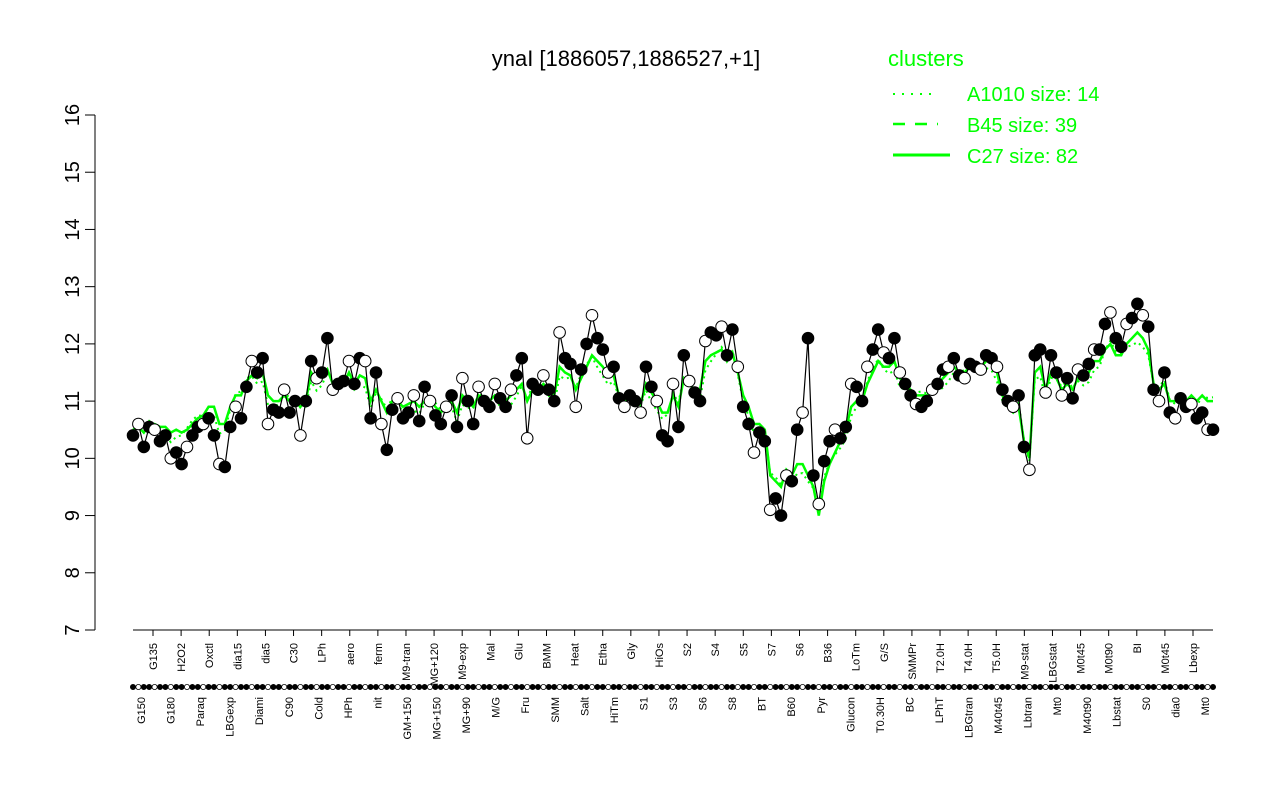 This screenshot has width=1280, height=800. I want to click on x-tick-label: Lbexp, so click(1194, 658).